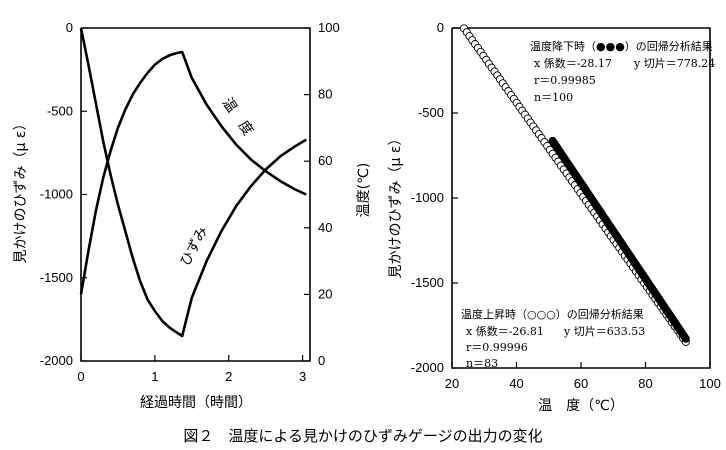 This screenshot has width=726, height=450. I want to click on right-x-axis-title: 温 度（℃）, so click(581, 406).